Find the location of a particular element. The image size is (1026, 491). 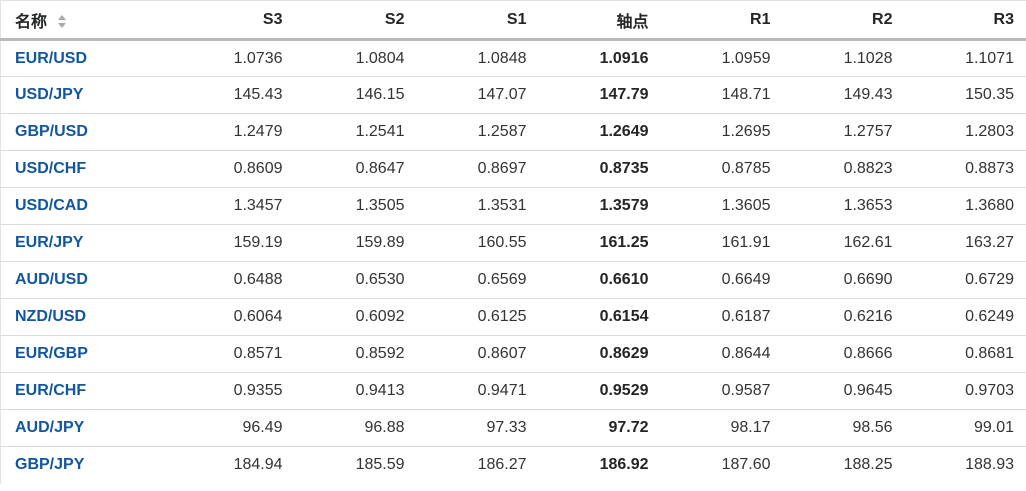

level-value: 1.0848 is located at coordinates (502, 58).